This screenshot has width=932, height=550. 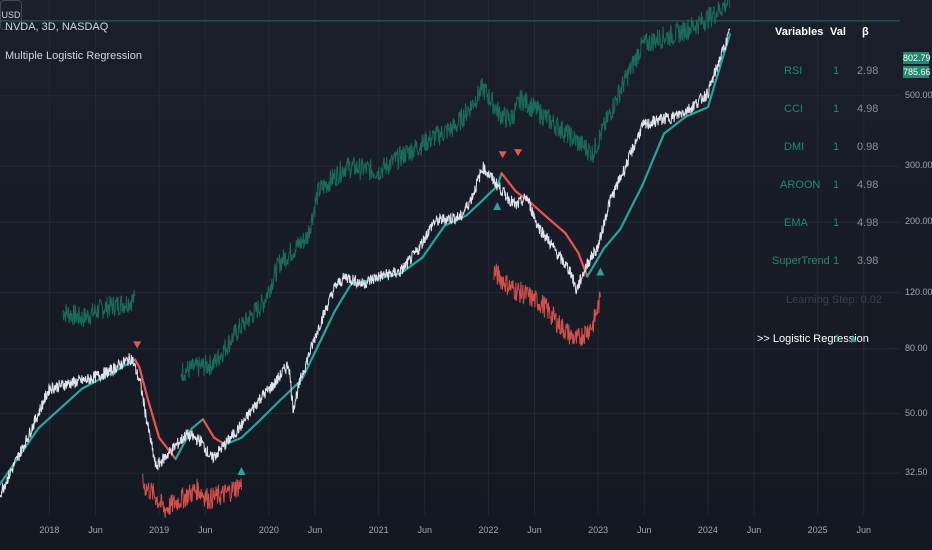 What do you see at coordinates (11, 15) in the screenshot?
I see `currency-button: USD` at bounding box center [11, 15].